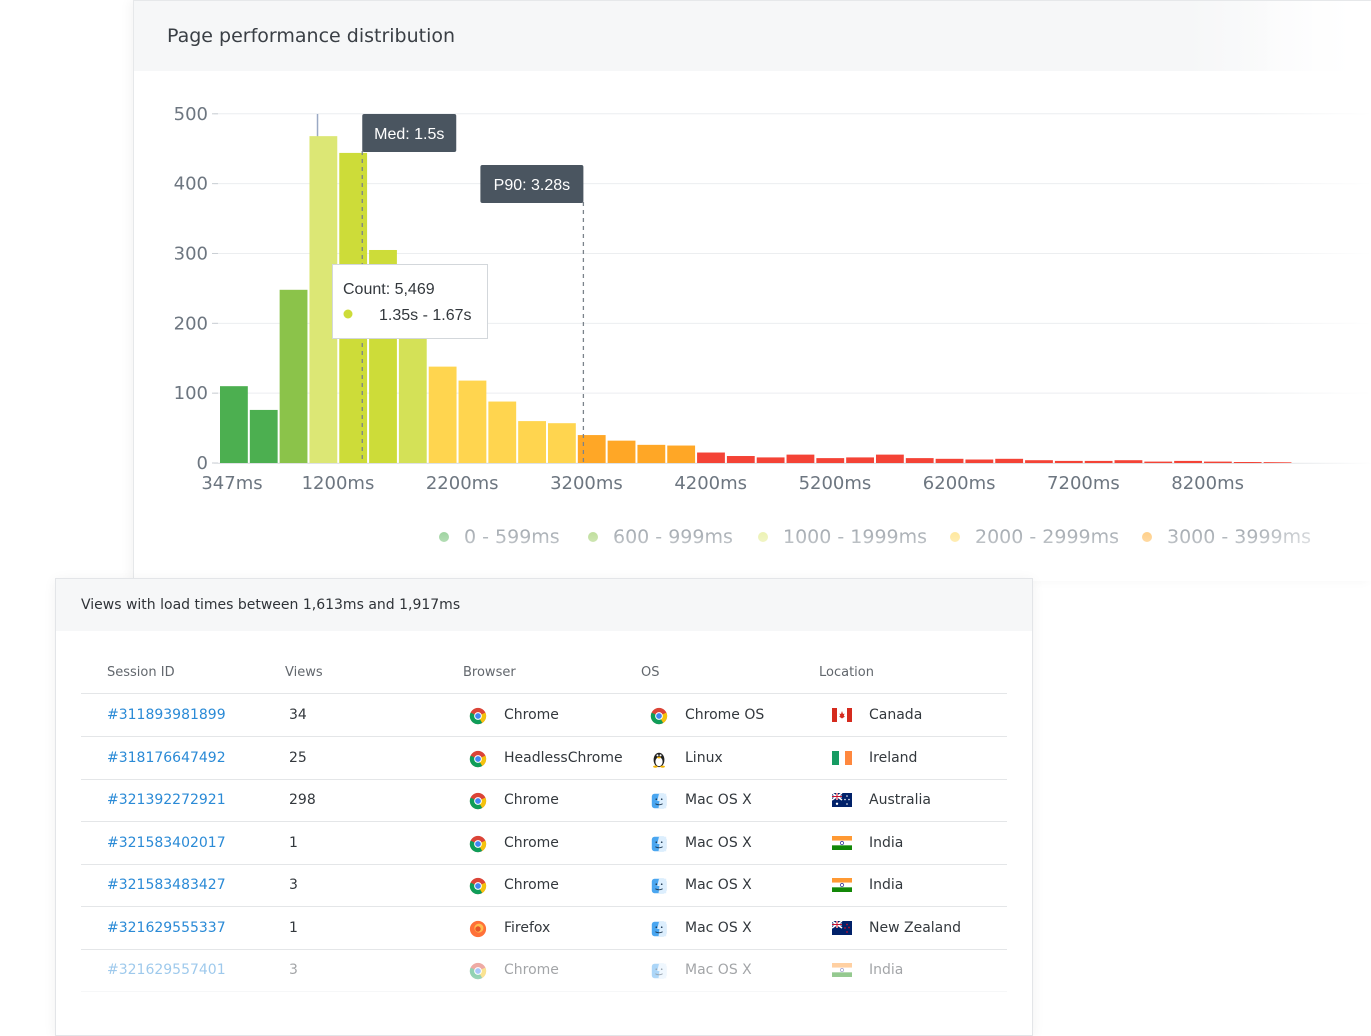  What do you see at coordinates (532, 185) in the screenshot?
I see `marker-label: P90: 3.28s` at bounding box center [532, 185].